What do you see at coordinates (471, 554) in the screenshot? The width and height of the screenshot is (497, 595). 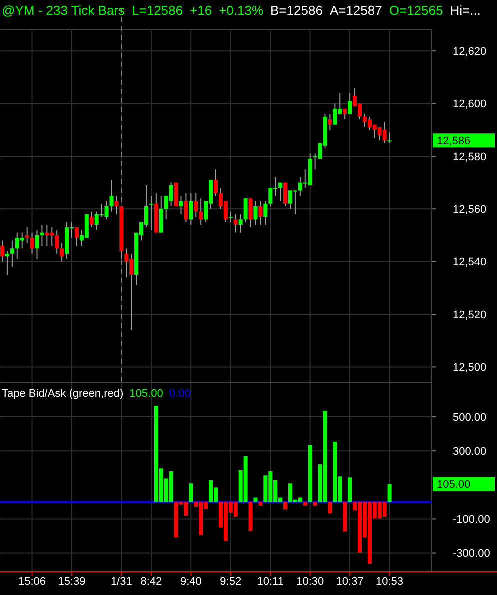 I see `y-tick-label: -300.00` at bounding box center [471, 554].